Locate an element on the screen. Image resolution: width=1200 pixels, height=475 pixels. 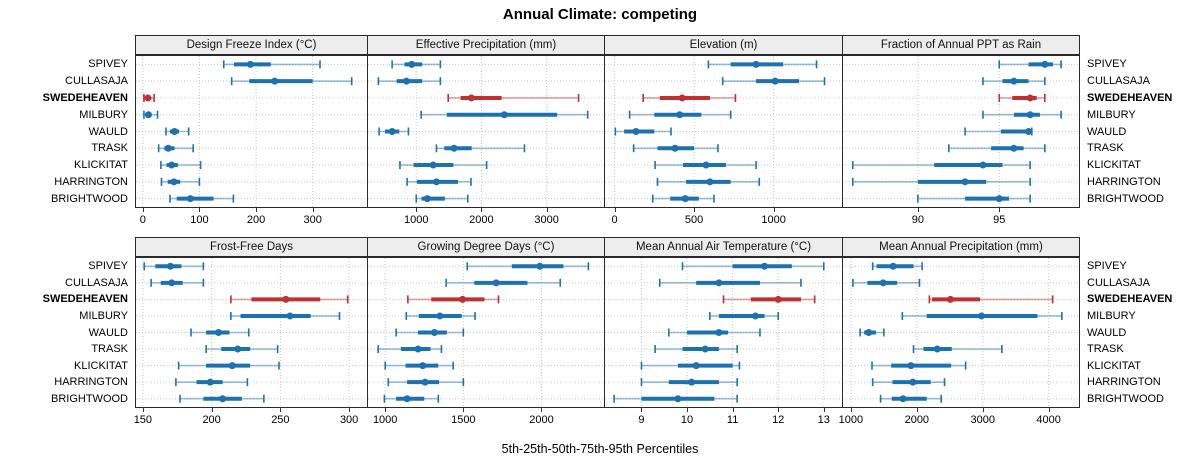
panel-strip-design-freeze-index-c: Design Freeze Index (°C) is located at coordinates (251, 45).